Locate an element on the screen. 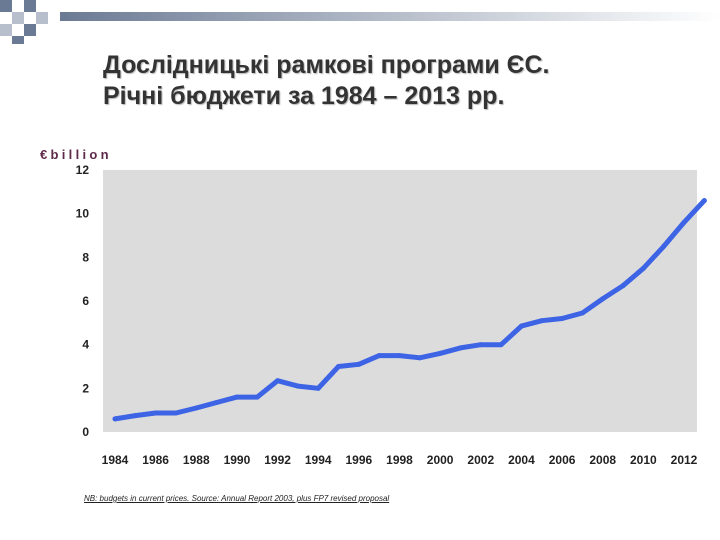 Image resolution: width=720 pixels, height=540 pixels. x-tick-label: 1994 is located at coordinates (318, 460).